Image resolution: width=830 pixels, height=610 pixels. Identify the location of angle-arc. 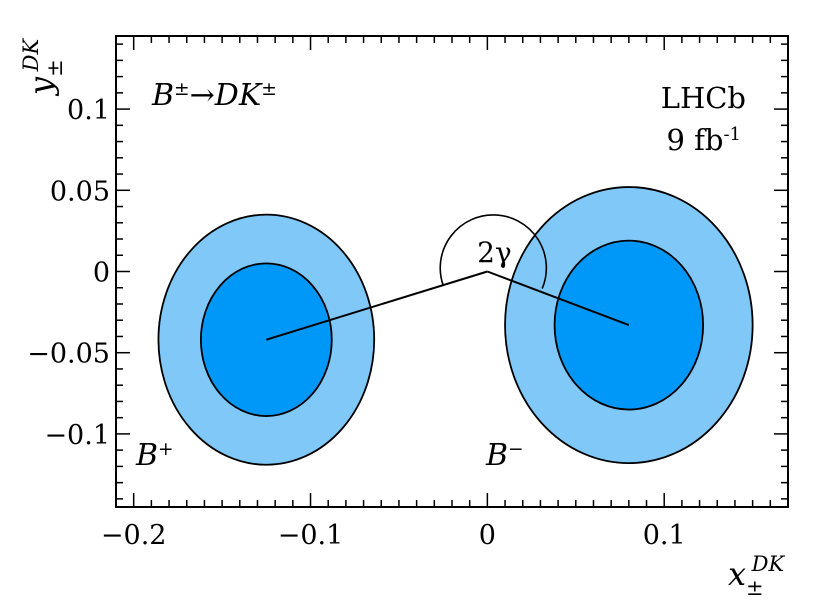
(493, 251).